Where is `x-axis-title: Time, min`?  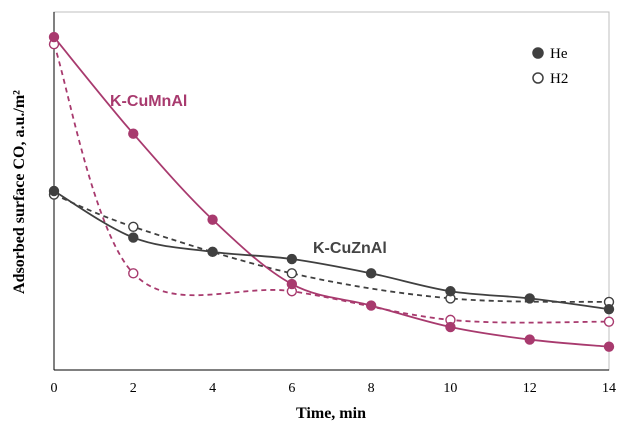
x-axis-title: Time, min is located at coordinates (331, 413).